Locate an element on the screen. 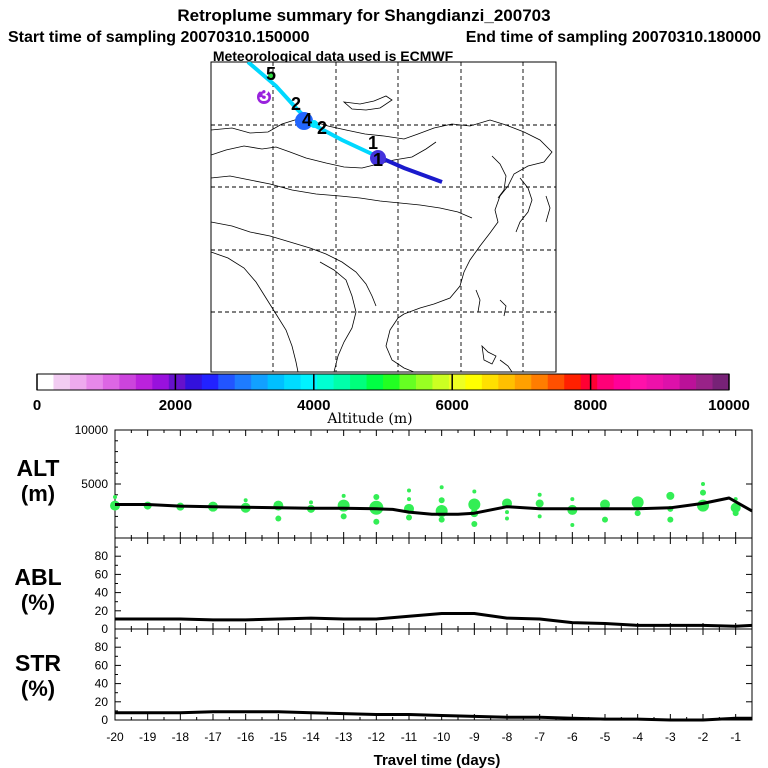 This screenshot has width=768, height=768. colorbar-label: 2000 is located at coordinates (175, 405).